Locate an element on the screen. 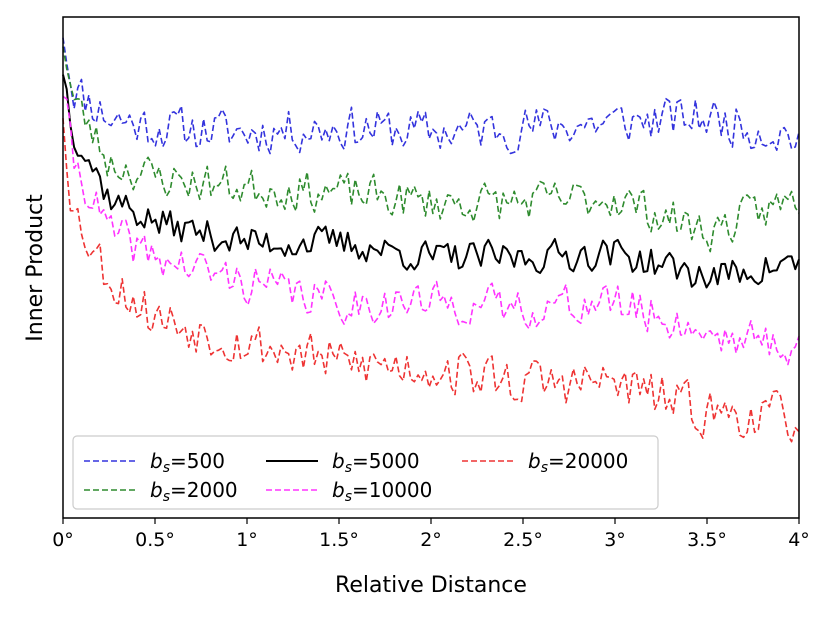 Image resolution: width=831 pixels, height=618 pixels. x-tick-label: 0° is located at coordinates (63, 540).